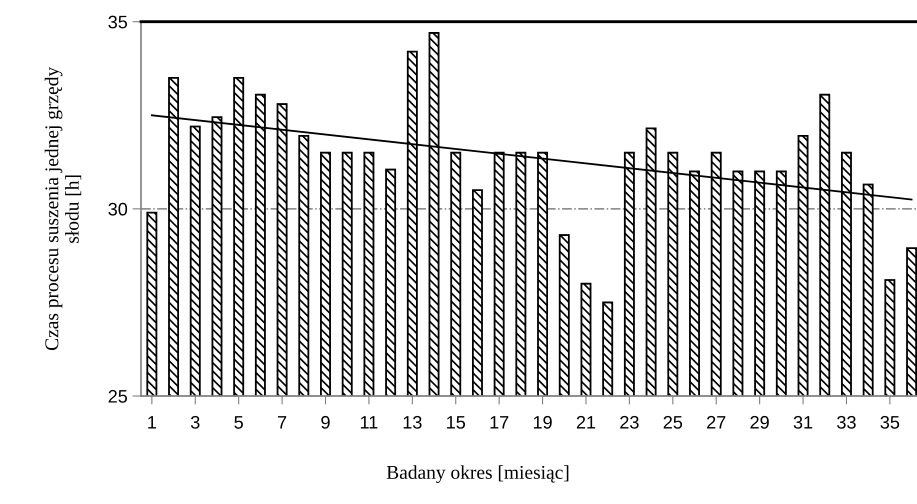 The height and width of the screenshot is (504, 917). I want to click on x-tick-label: 5, so click(238, 422).